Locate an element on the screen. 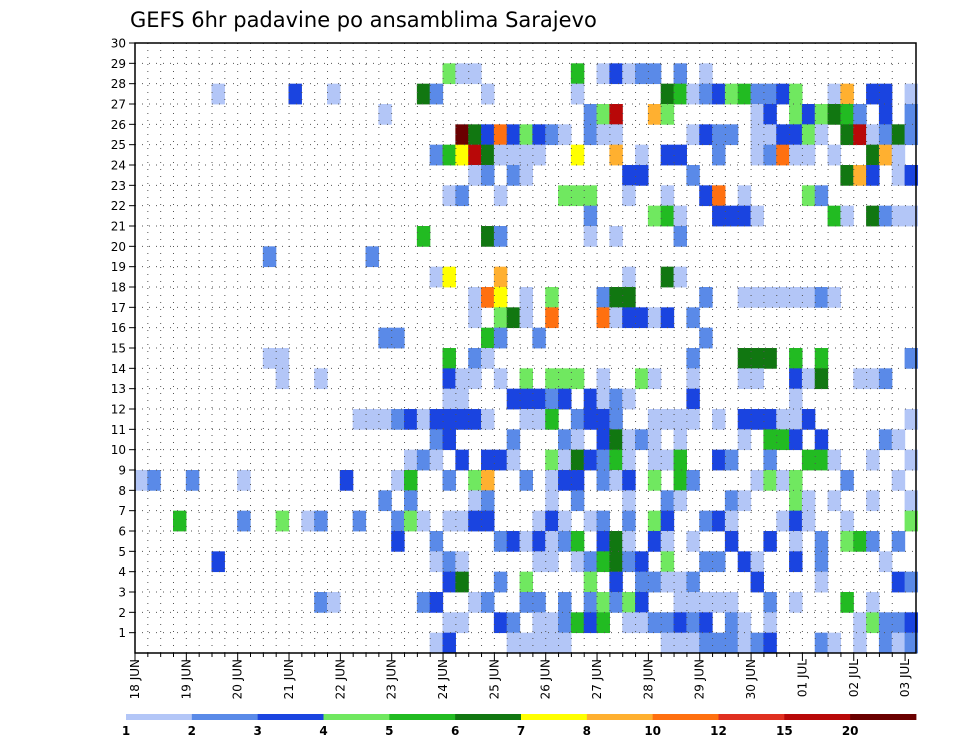  x-tick-label: 21 JUN is located at coordinates (289, 679).